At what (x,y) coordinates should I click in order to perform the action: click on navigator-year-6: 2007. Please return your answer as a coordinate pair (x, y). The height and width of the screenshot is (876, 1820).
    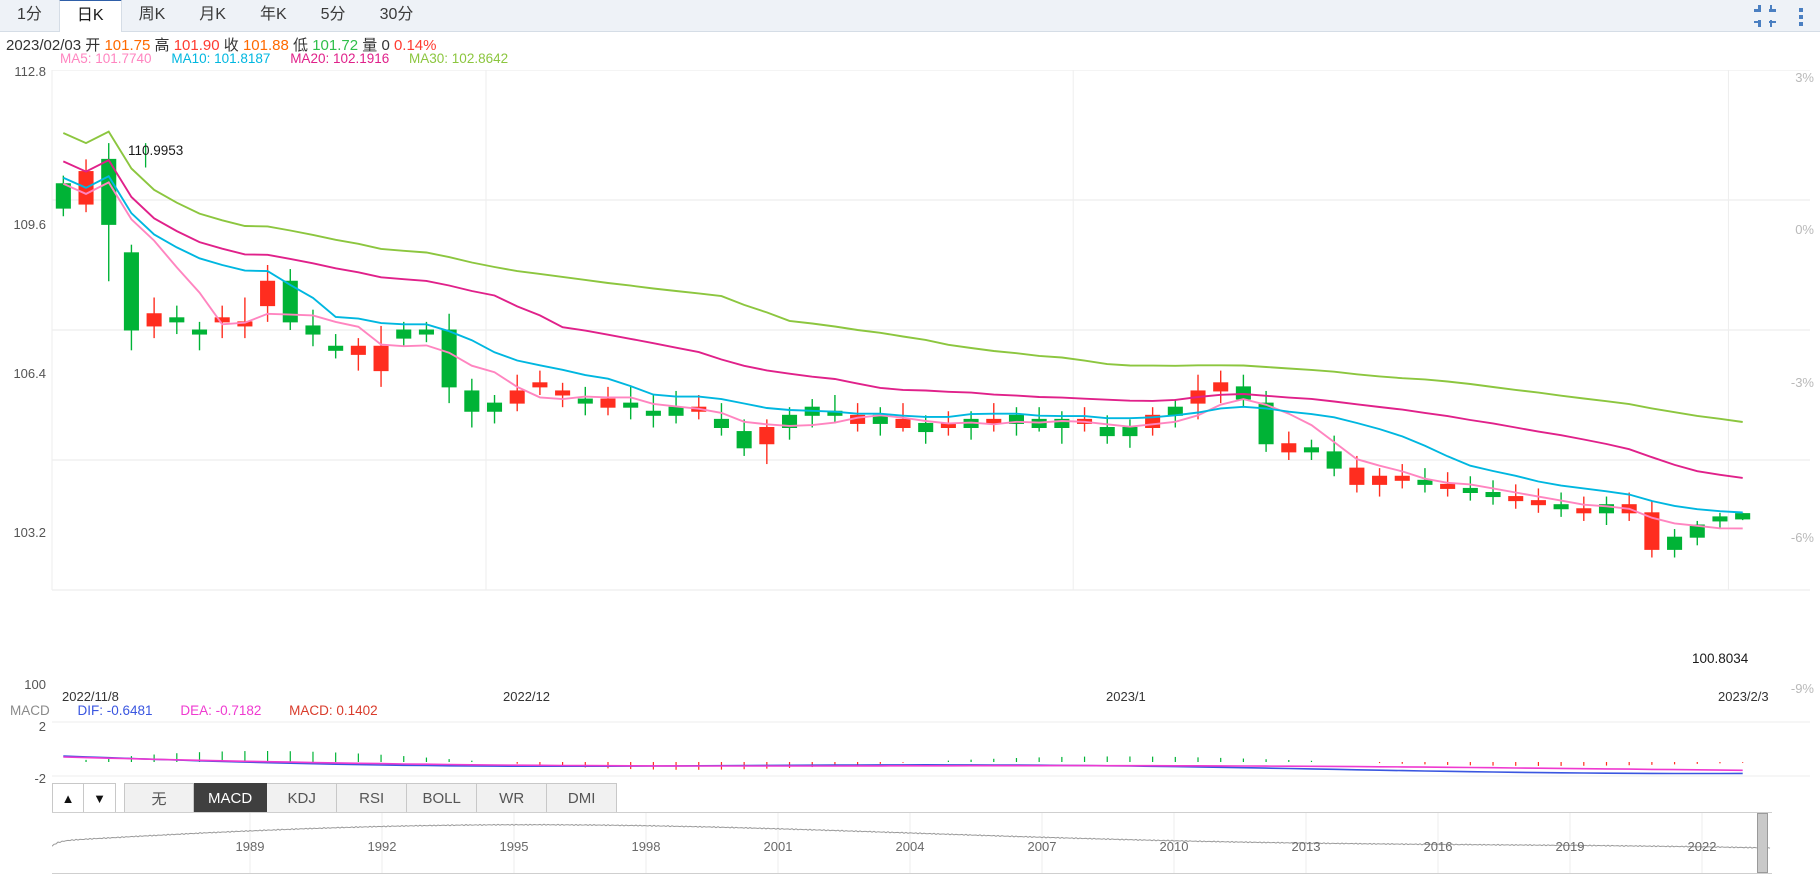
    Looking at the image, I should click on (1042, 846).